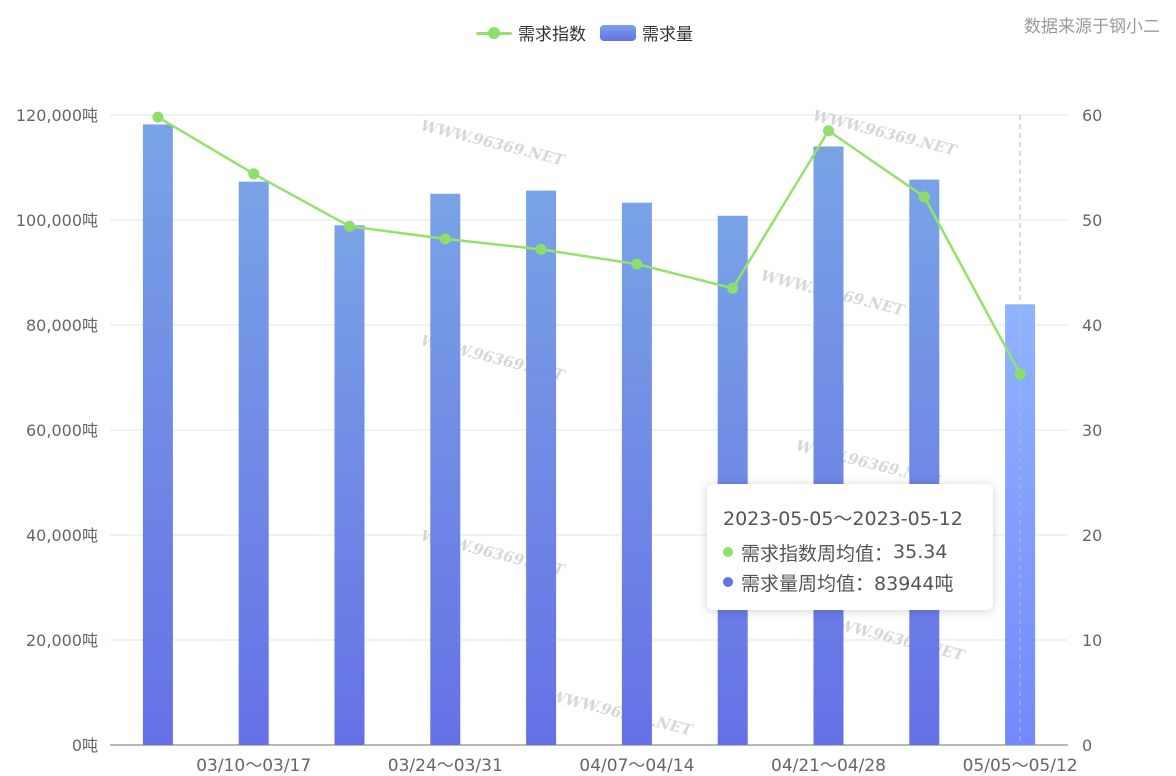 This screenshot has height=776, width=1176. I want to click on y-left-tick-label: 0吨, so click(85, 745).